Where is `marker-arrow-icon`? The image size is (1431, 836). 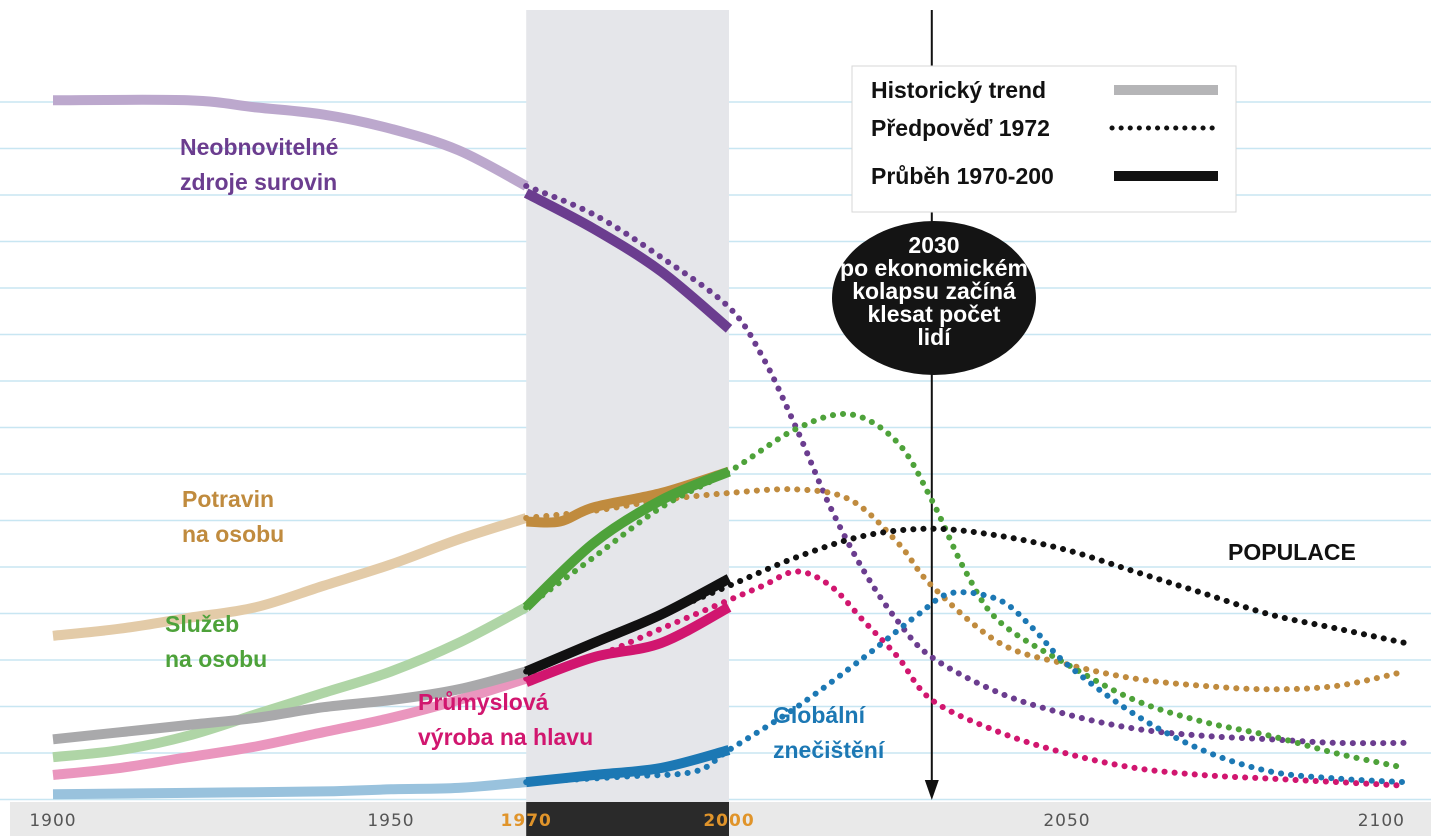 marker-arrow-icon is located at coordinates (931, 790).